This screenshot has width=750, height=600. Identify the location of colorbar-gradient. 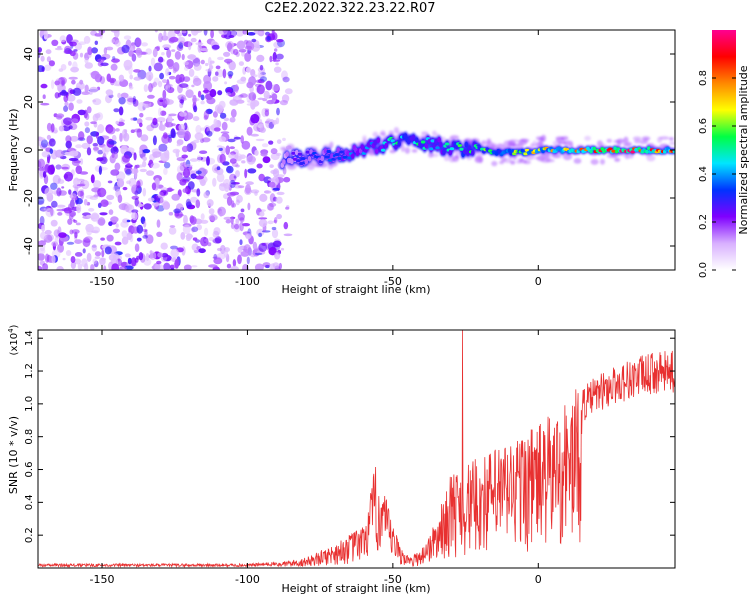
(724, 150).